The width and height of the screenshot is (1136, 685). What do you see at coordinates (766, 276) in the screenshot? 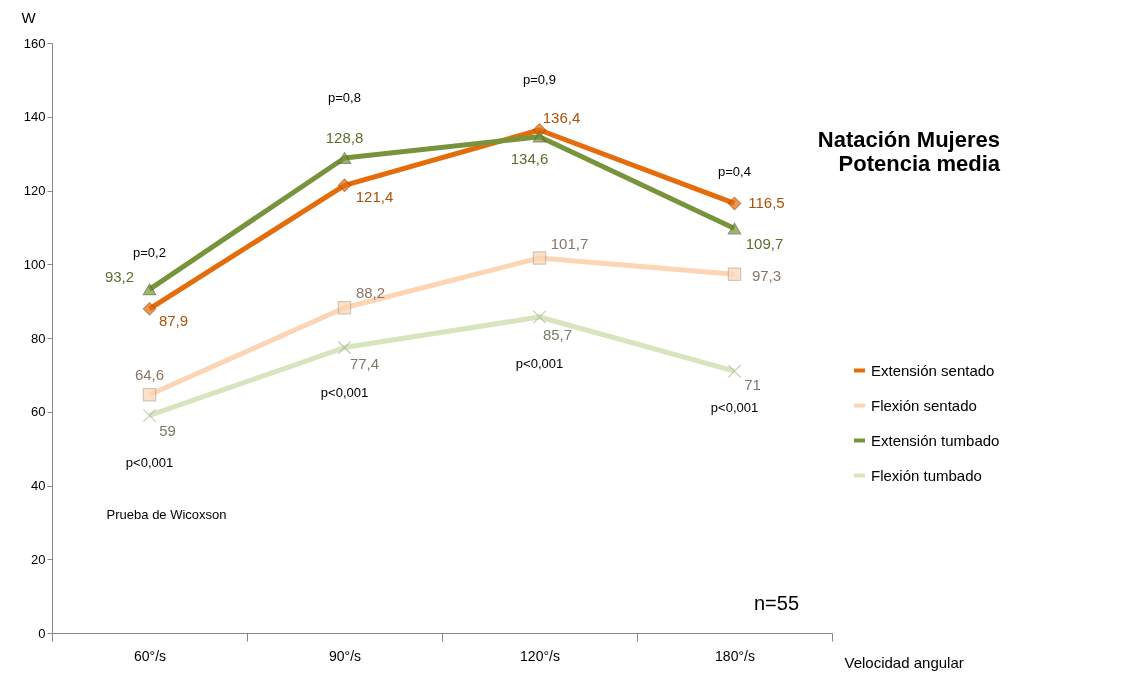
I see `data-label: 97,3` at bounding box center [766, 276].